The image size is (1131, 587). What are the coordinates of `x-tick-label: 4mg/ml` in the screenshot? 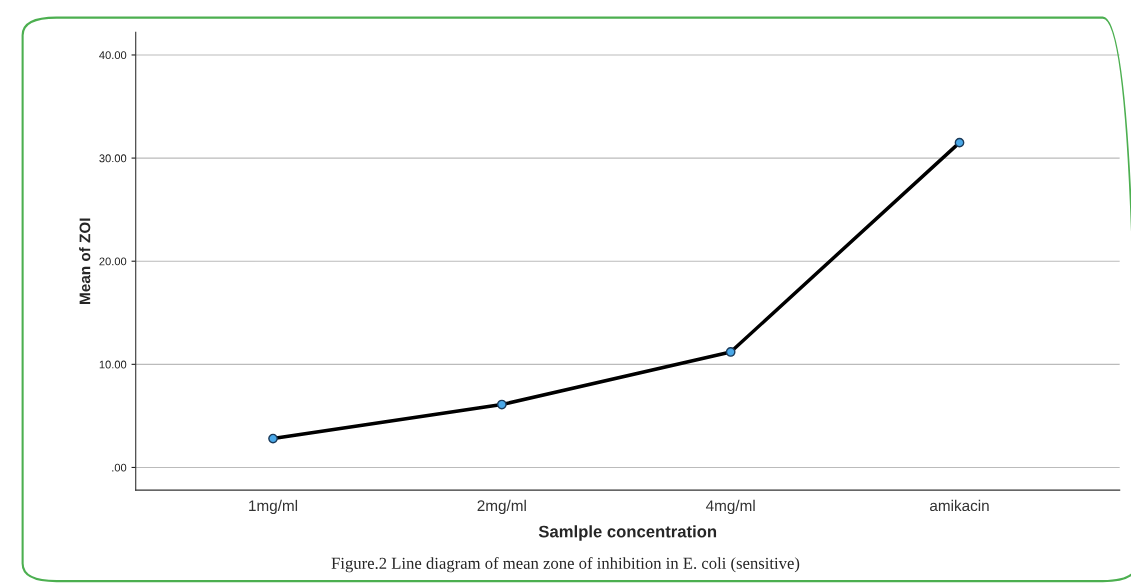 It's located at (730, 507).